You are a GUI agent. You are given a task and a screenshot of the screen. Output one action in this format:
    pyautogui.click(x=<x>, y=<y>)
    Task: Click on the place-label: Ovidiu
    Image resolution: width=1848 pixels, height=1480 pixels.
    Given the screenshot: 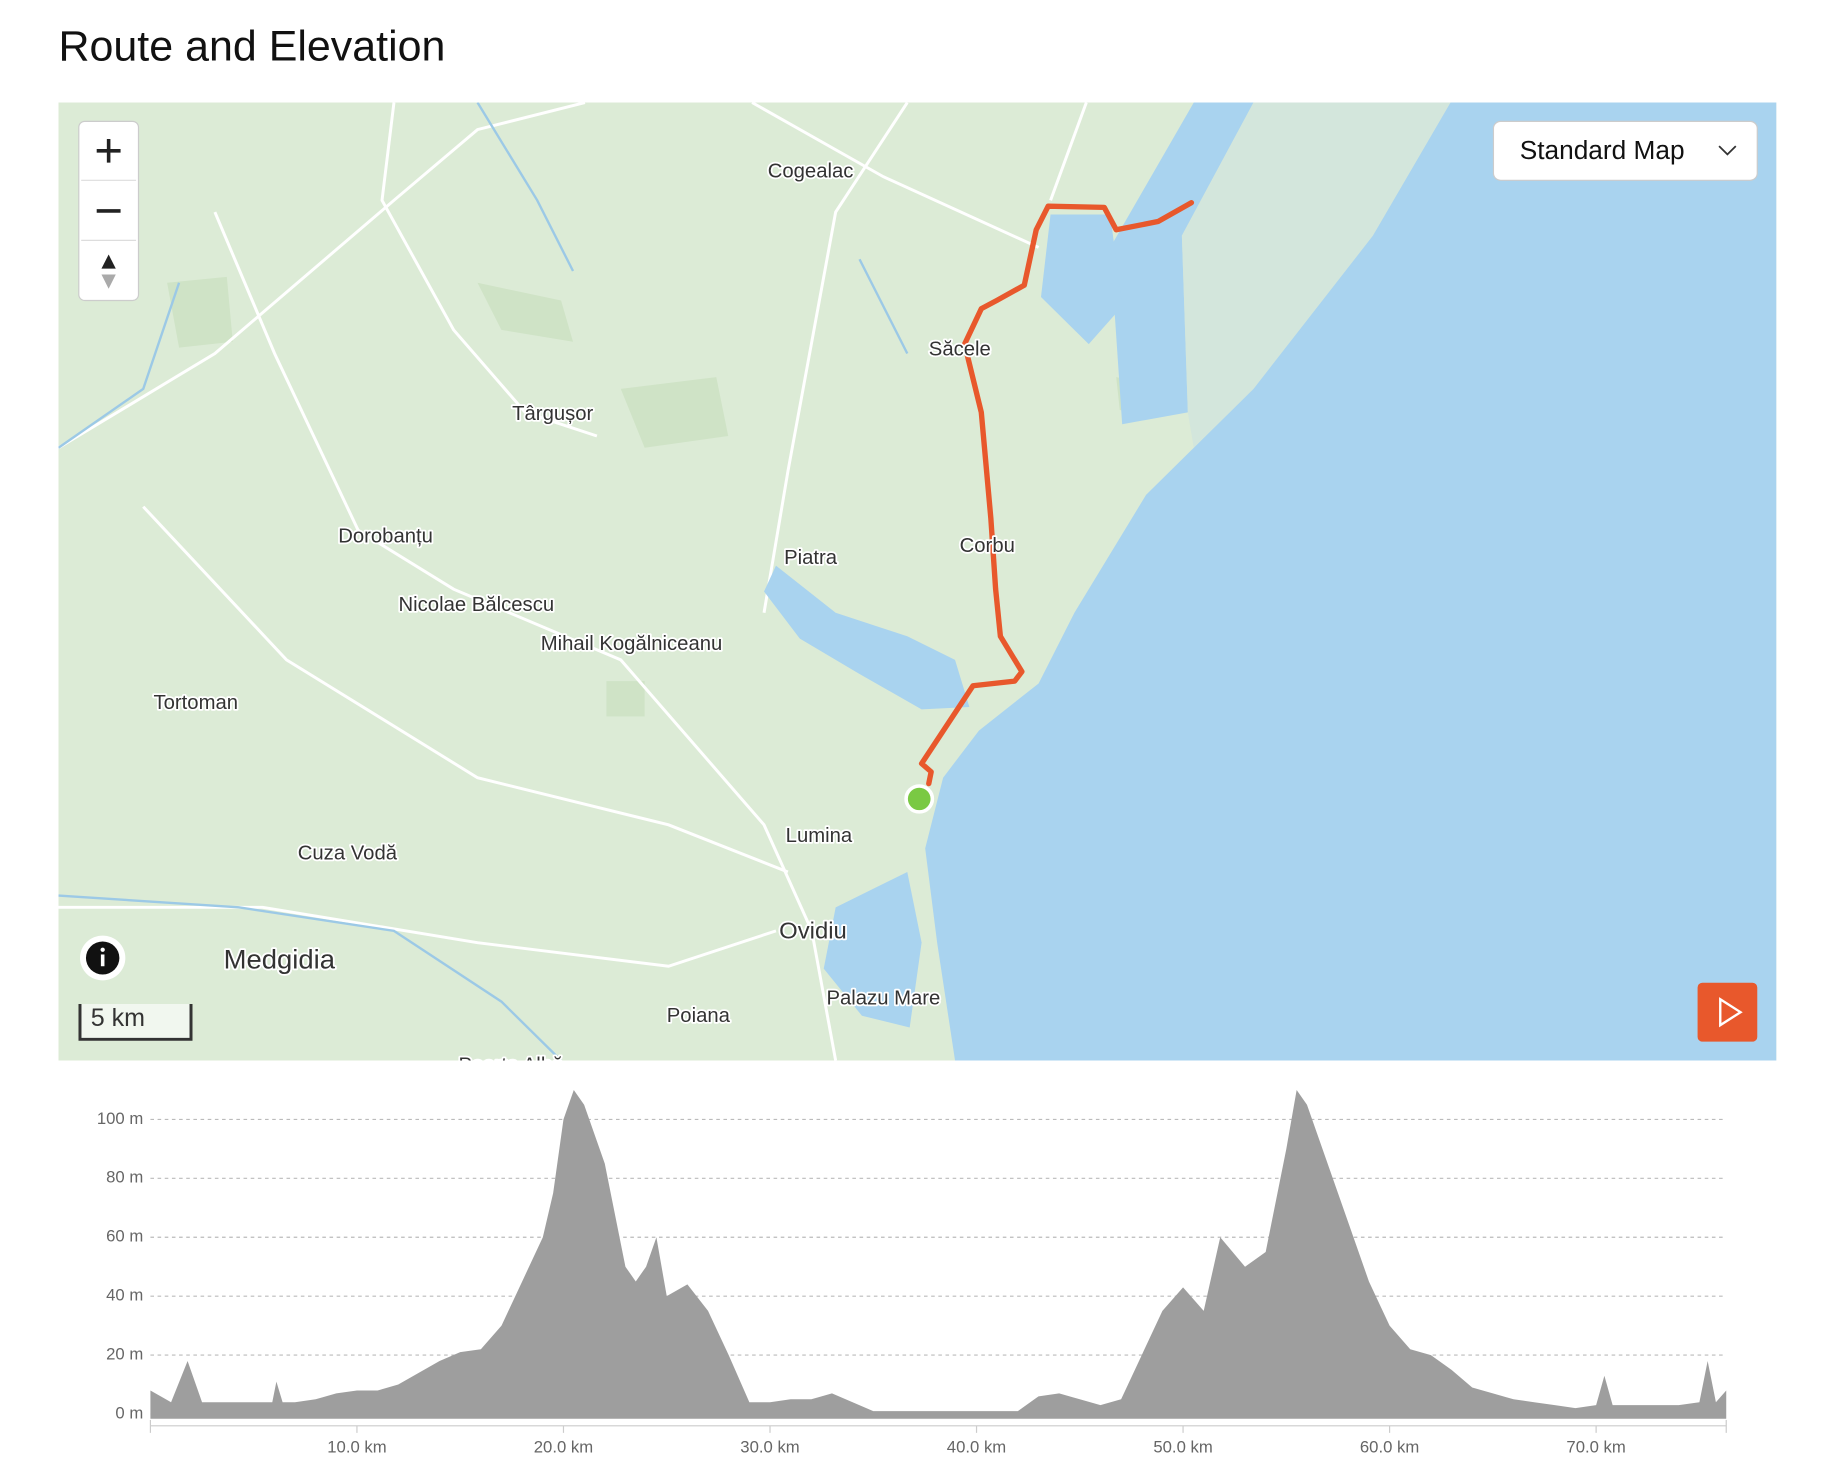 What is the action you would take?
    pyautogui.click(x=813, y=931)
    